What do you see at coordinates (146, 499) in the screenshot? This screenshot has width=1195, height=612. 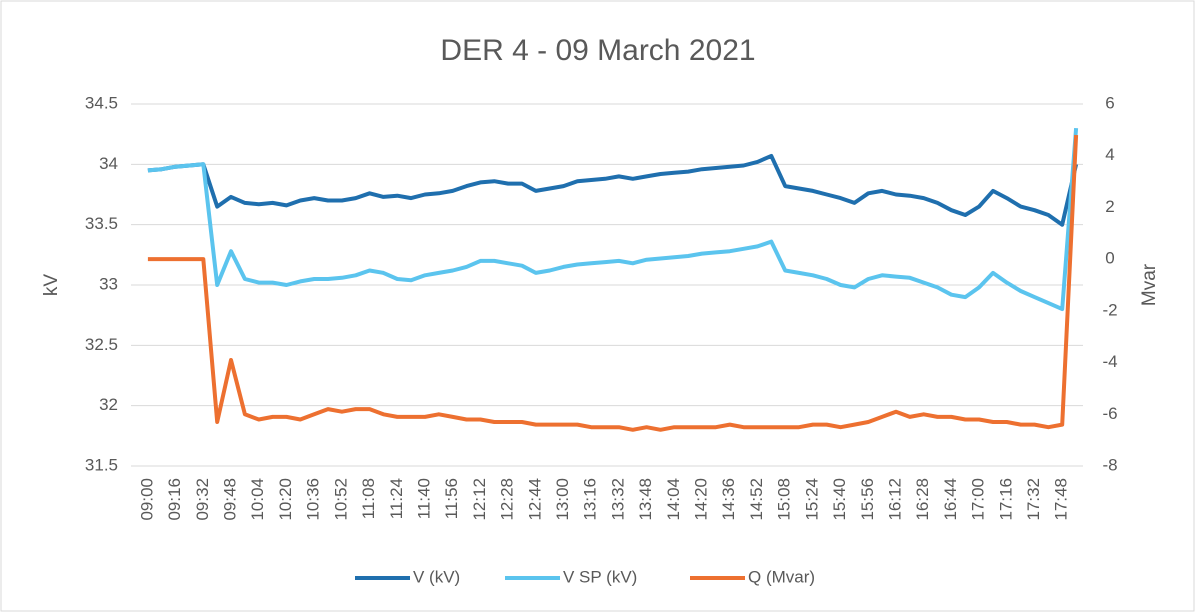 I see `x-tick-label: 09:00` at bounding box center [146, 499].